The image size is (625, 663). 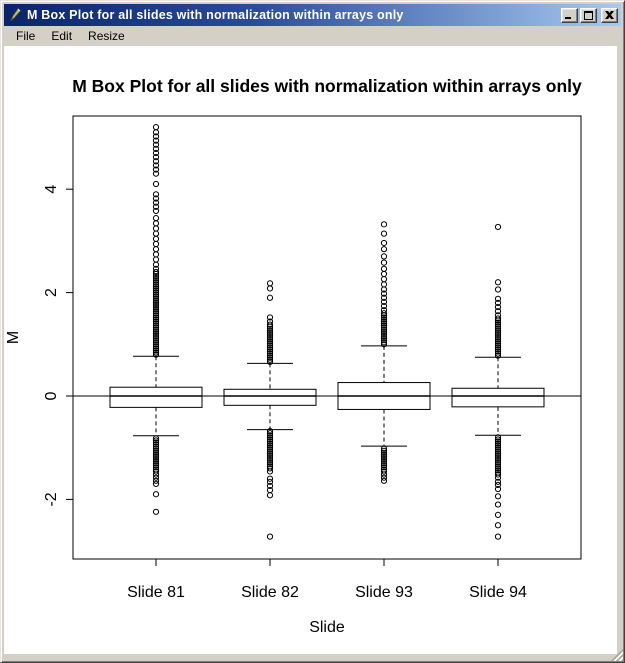 I want to click on menu-edit: Edit, so click(x=62, y=35).